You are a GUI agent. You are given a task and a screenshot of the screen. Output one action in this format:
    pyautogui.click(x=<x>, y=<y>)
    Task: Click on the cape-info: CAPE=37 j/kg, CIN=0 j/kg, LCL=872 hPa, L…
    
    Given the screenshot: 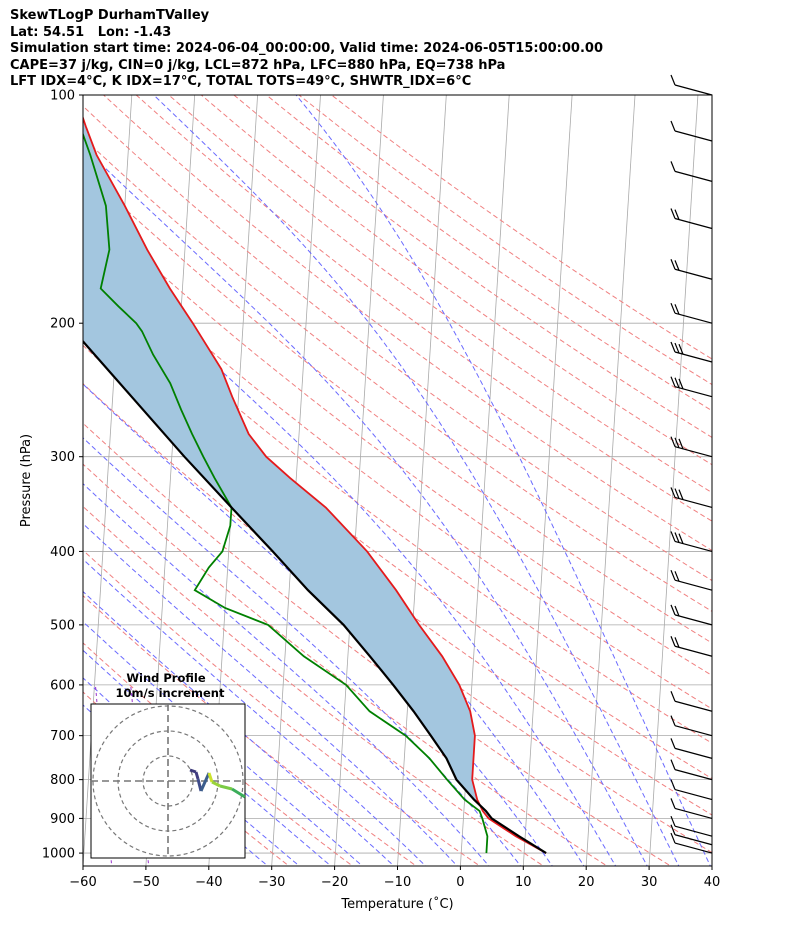 What is the action you would take?
    pyautogui.click(x=258, y=65)
    